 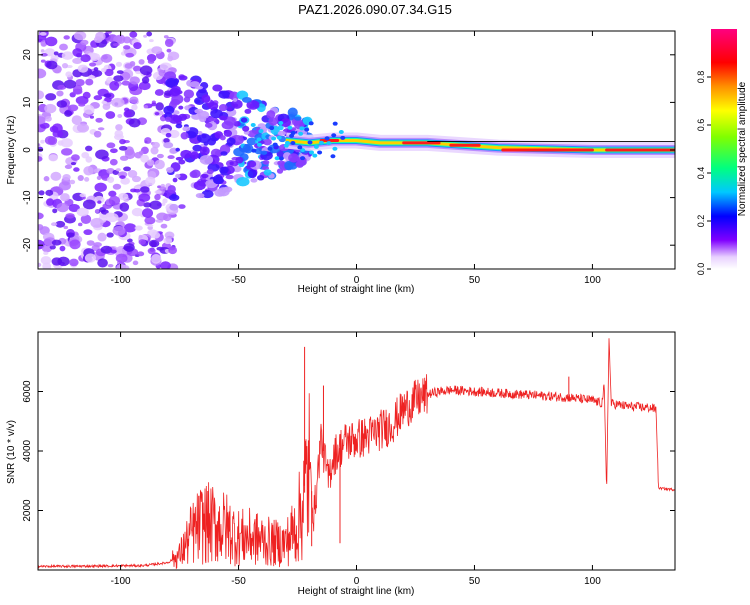 What do you see at coordinates (121, 280) in the screenshot?
I see `spectrogram-x-tick-label: -100` at bounding box center [121, 280].